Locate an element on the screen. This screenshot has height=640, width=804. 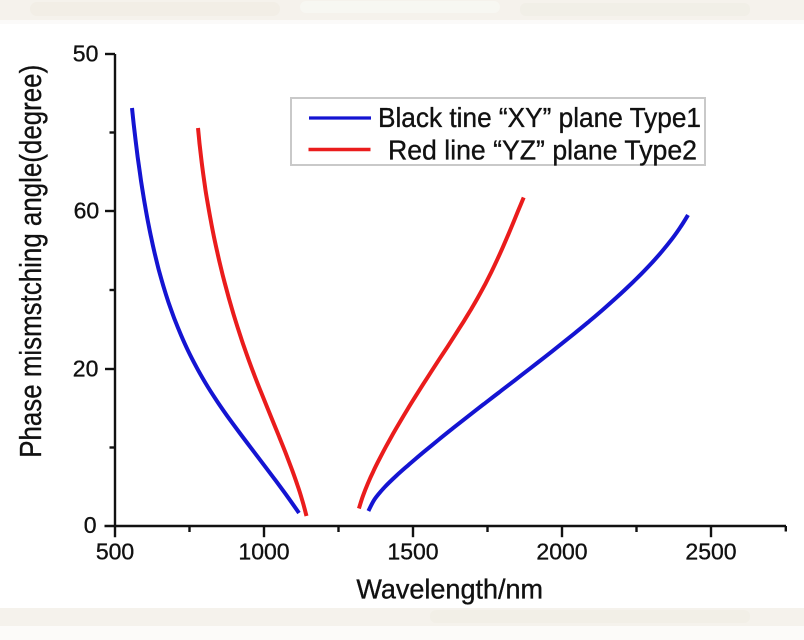
svg-text: 50 is located at coordinates (86, 53).